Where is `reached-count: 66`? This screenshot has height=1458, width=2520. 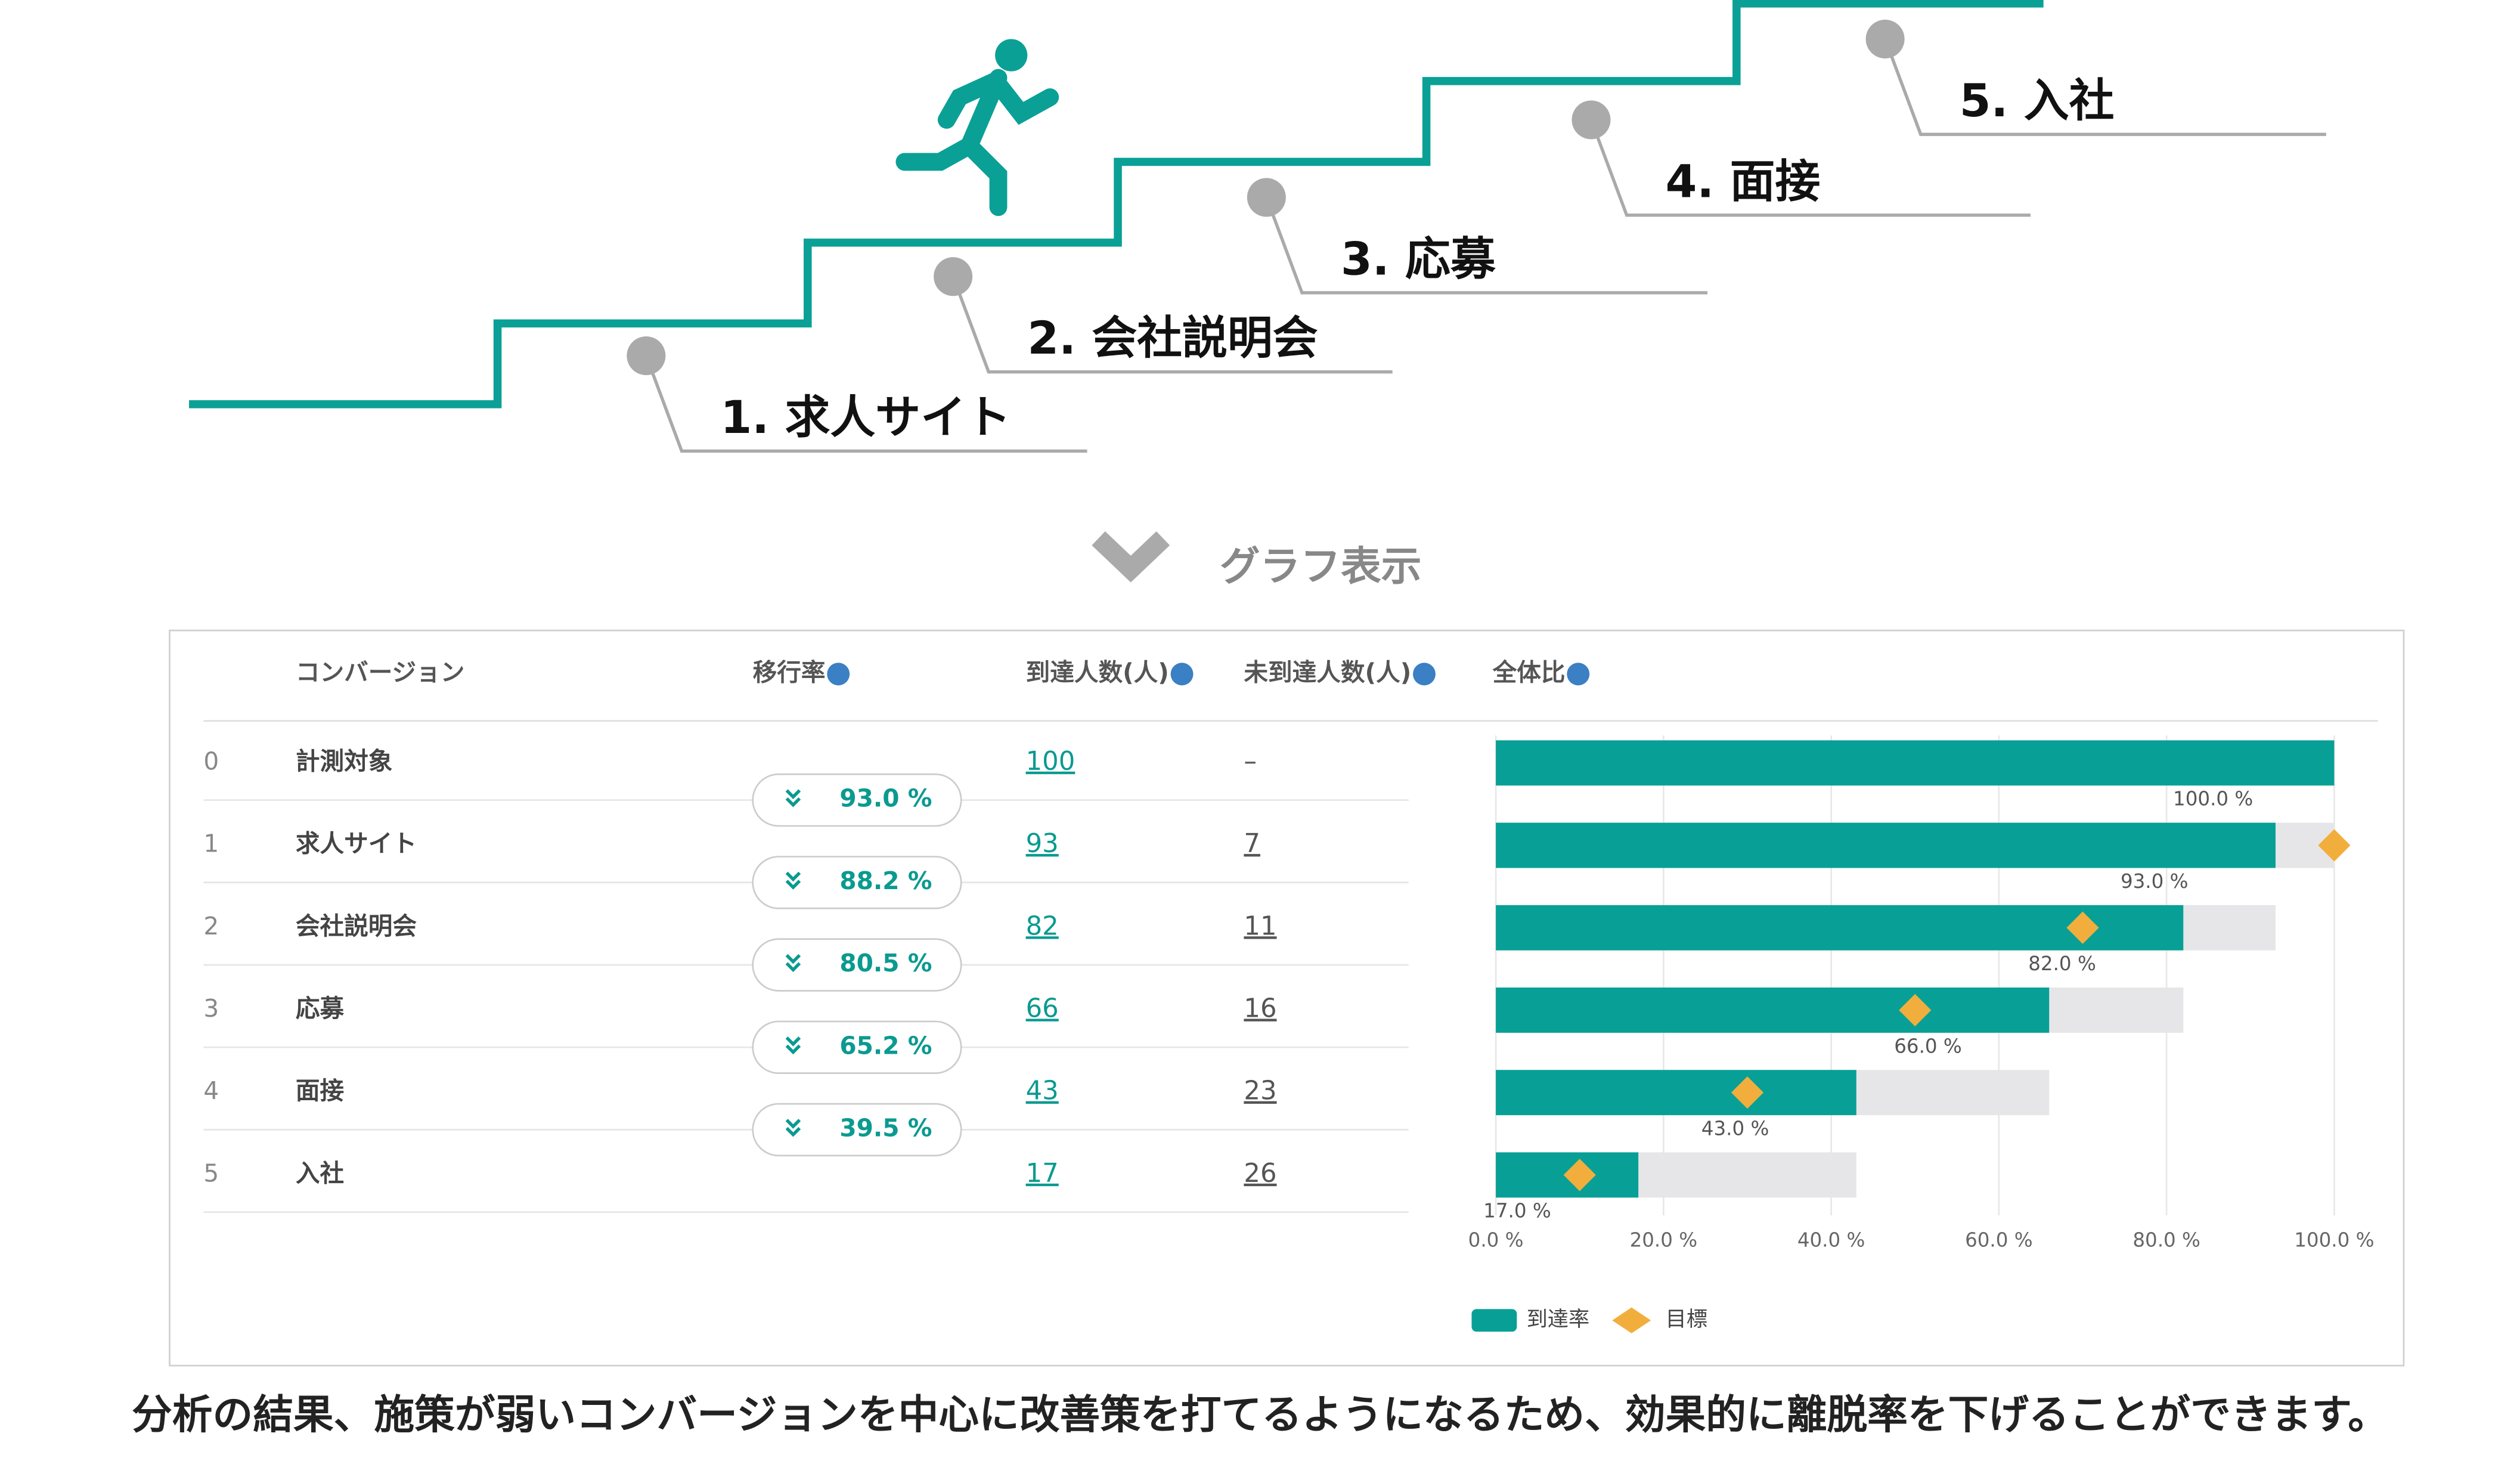
reached-count: 66 is located at coordinates (1042, 1008).